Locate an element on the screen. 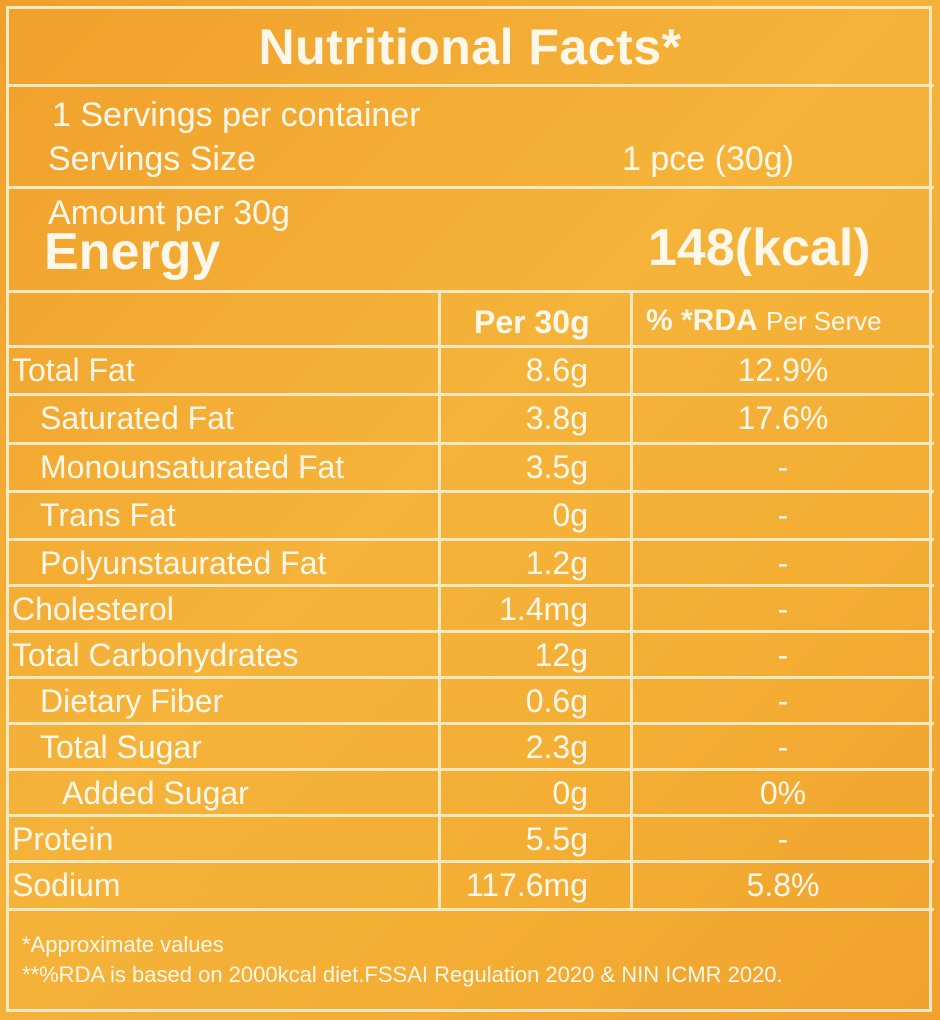  nutrient-amount: 3.8g is located at coordinates (556, 418).